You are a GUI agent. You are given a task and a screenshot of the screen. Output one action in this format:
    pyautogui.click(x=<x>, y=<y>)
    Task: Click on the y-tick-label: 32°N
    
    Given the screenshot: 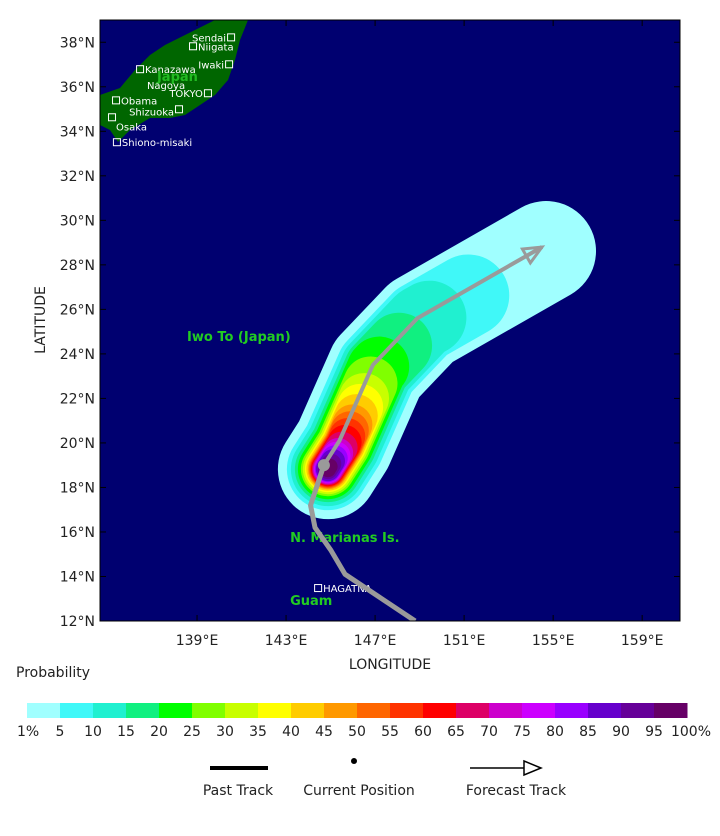 What is the action you would take?
    pyautogui.click(x=77, y=177)
    